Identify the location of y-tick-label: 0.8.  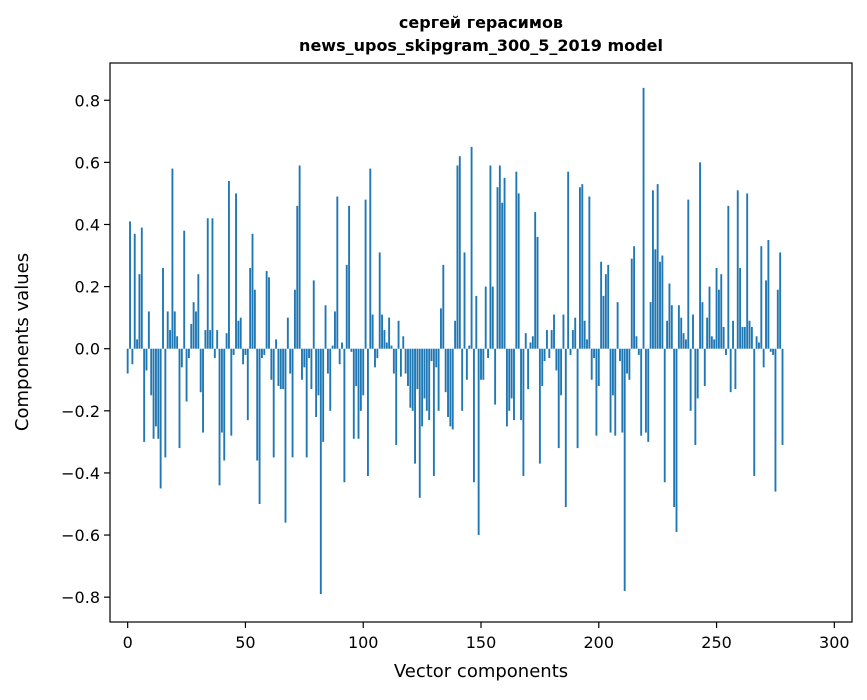
(87, 100).